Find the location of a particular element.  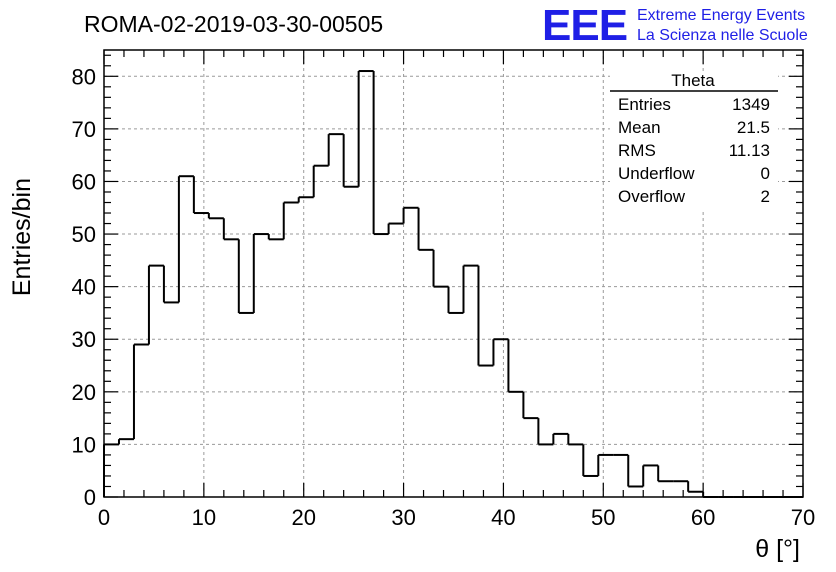

stats-box-background is located at coordinates (694, 140).